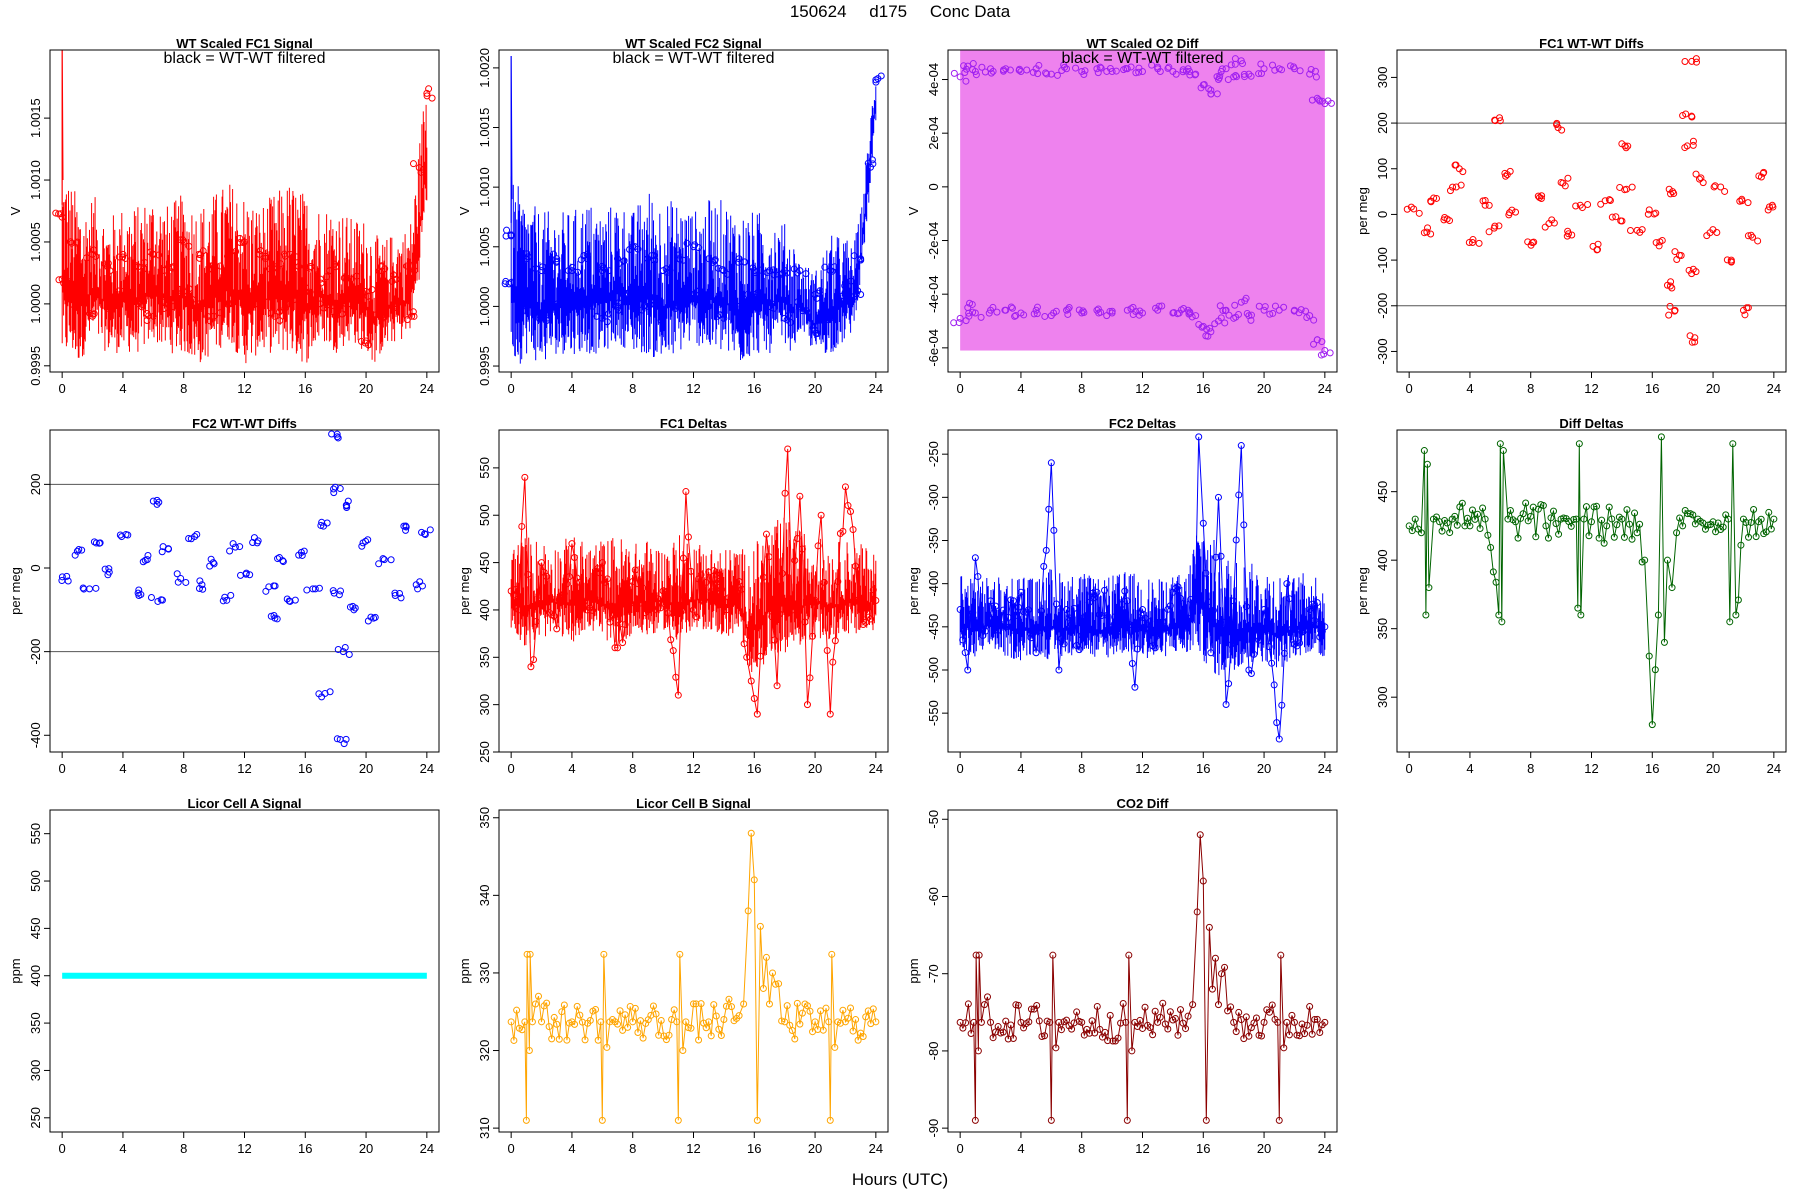 Image resolution: width=1800 pixels, height=1200 pixels. Describe the element at coordinates (1264, 768) in the screenshot. I see `x-tick-label: 20` at that location.